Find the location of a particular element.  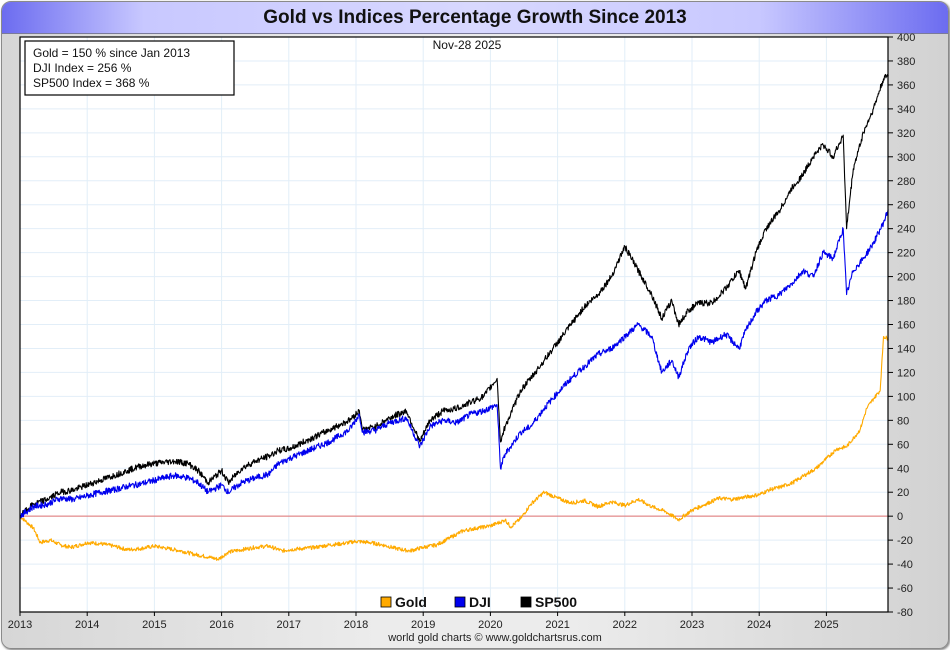

x-tick-label: 2019 is located at coordinates (423, 625).